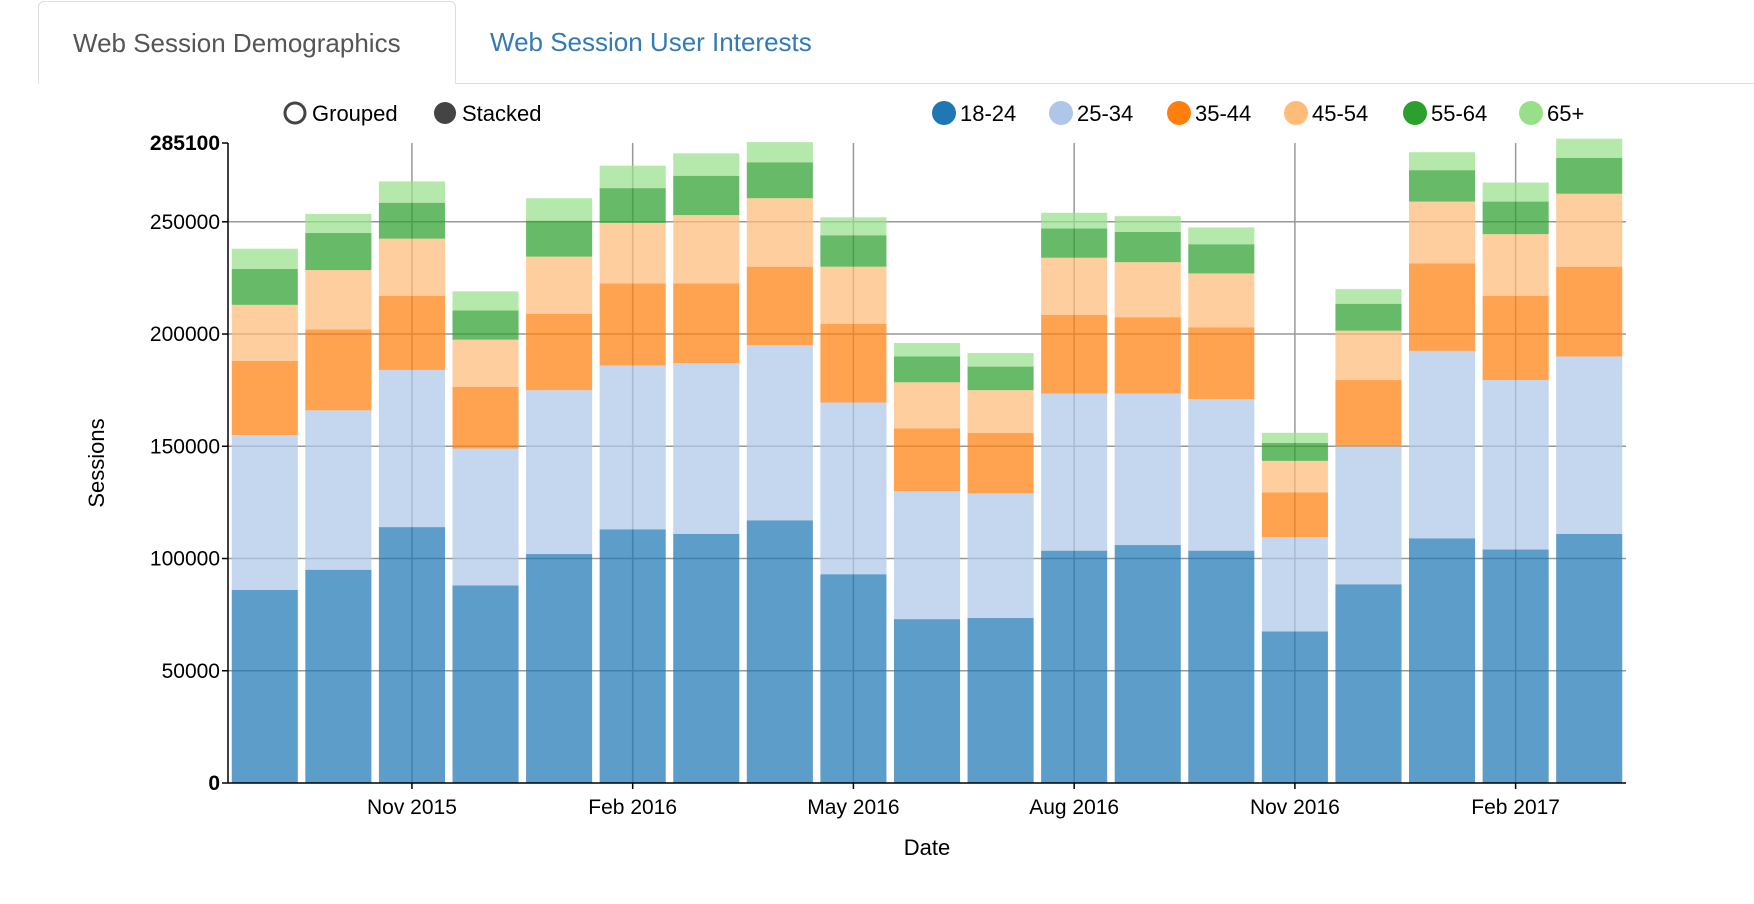 This screenshot has width=1754, height=904. I want to click on legend-item-55-64: 55-64, so click(1445, 113).